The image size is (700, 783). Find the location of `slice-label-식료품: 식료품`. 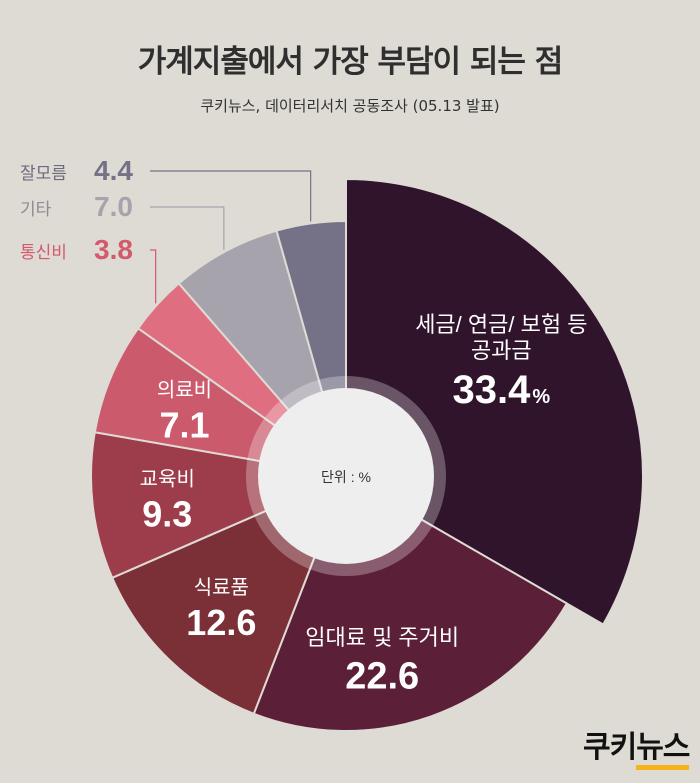

slice-label-식료품: 식료품 is located at coordinates (221, 587).